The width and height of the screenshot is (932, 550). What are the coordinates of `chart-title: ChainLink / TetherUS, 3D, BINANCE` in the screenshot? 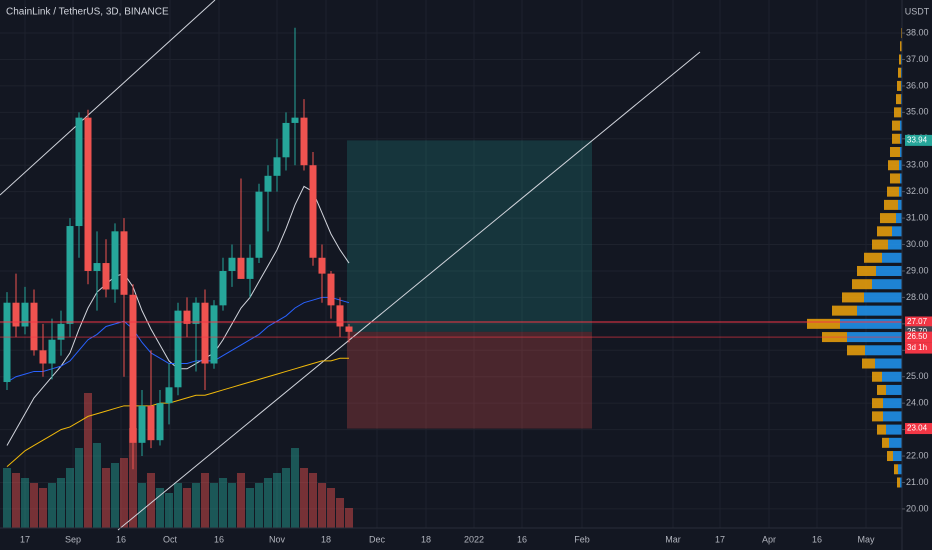 It's located at (87, 12).